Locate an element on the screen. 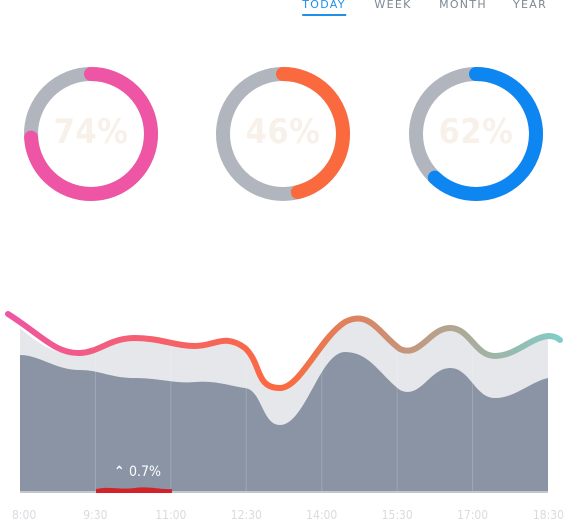  gauge-1-ring is located at coordinates (91, 134).